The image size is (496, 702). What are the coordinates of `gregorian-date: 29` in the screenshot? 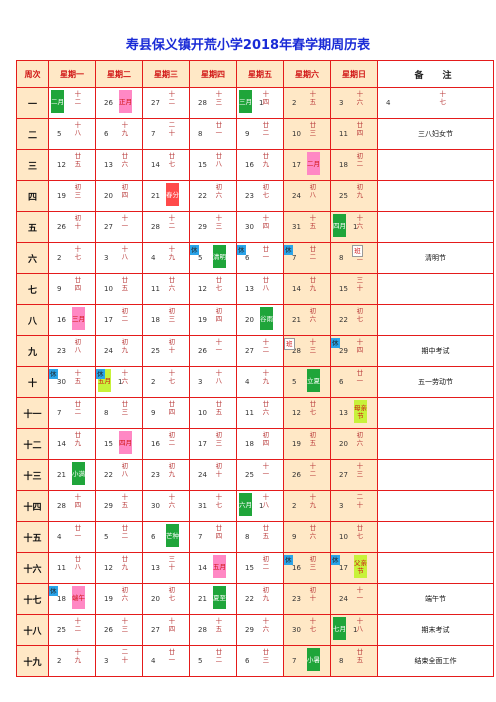 It's located at (343, 351).